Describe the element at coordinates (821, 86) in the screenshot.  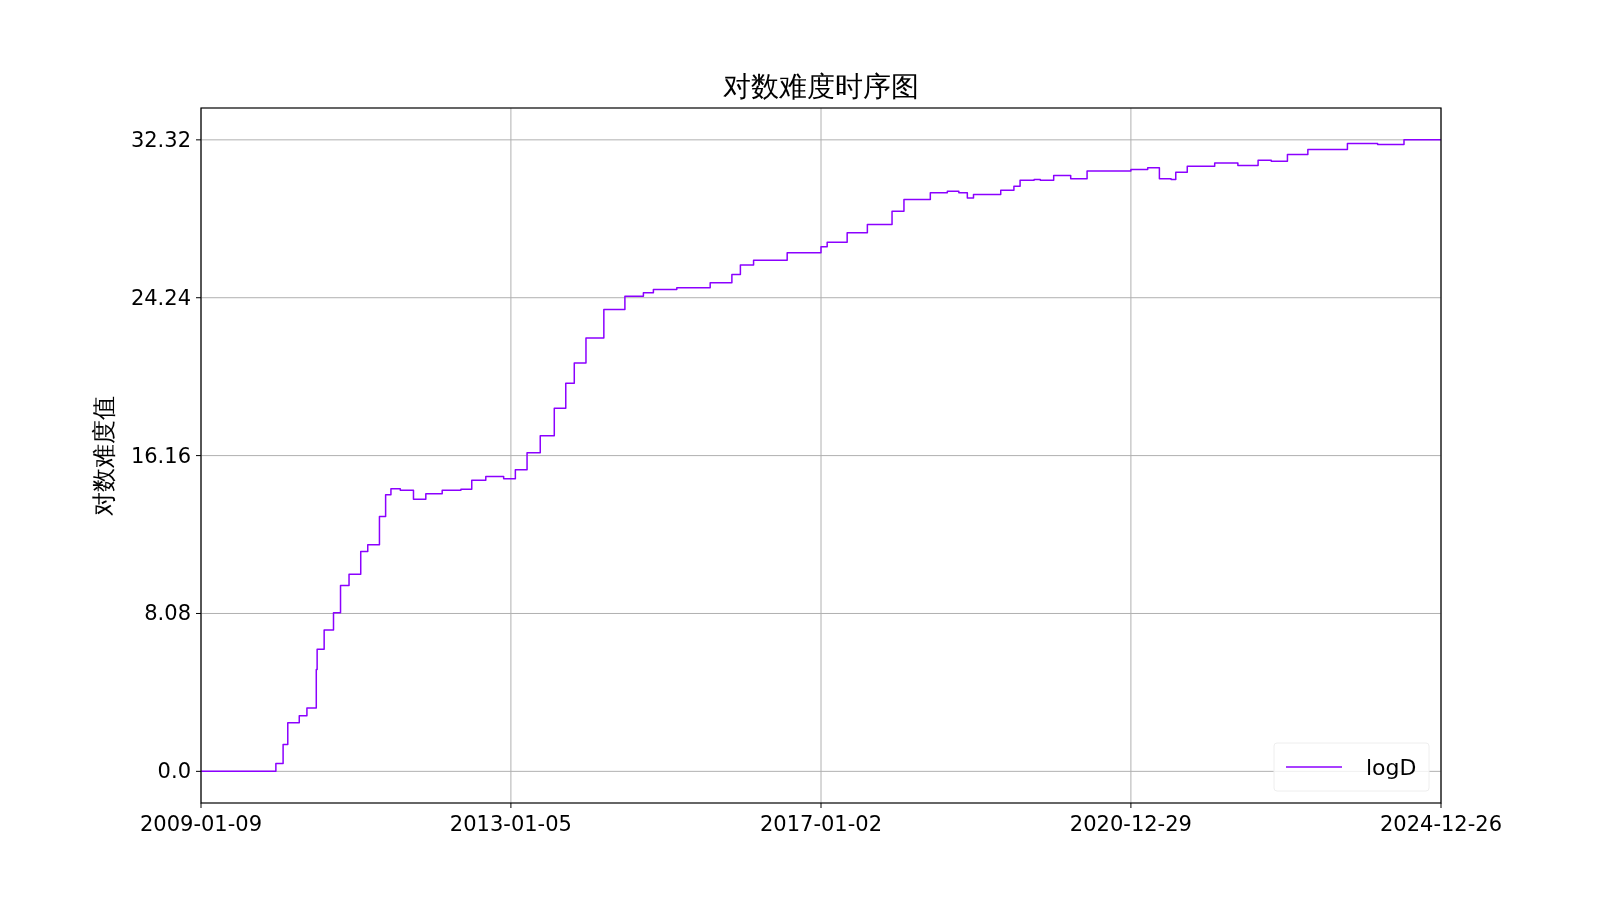
I see `chart-title: 对数难度时序图` at that location.